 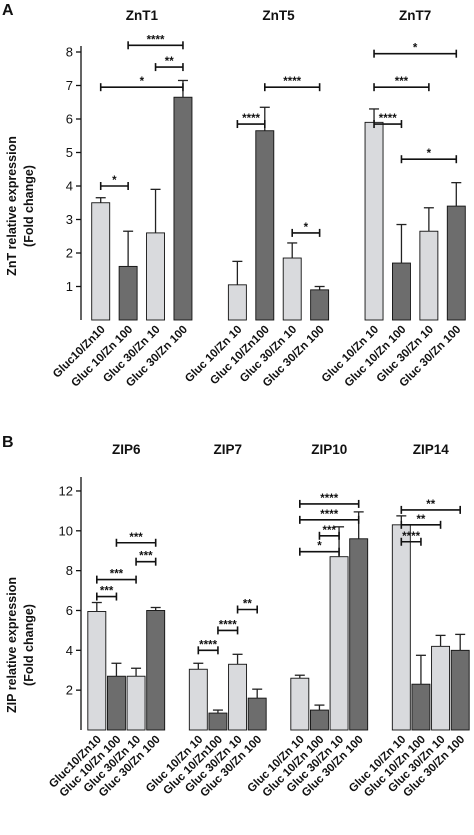 I want to click on panel-b-significance-zip14-1: **, so click(x=420, y=520).